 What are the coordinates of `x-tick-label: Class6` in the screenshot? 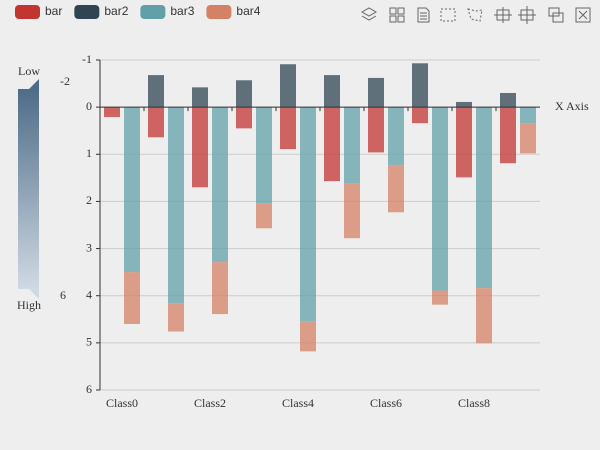 It's located at (386, 403).